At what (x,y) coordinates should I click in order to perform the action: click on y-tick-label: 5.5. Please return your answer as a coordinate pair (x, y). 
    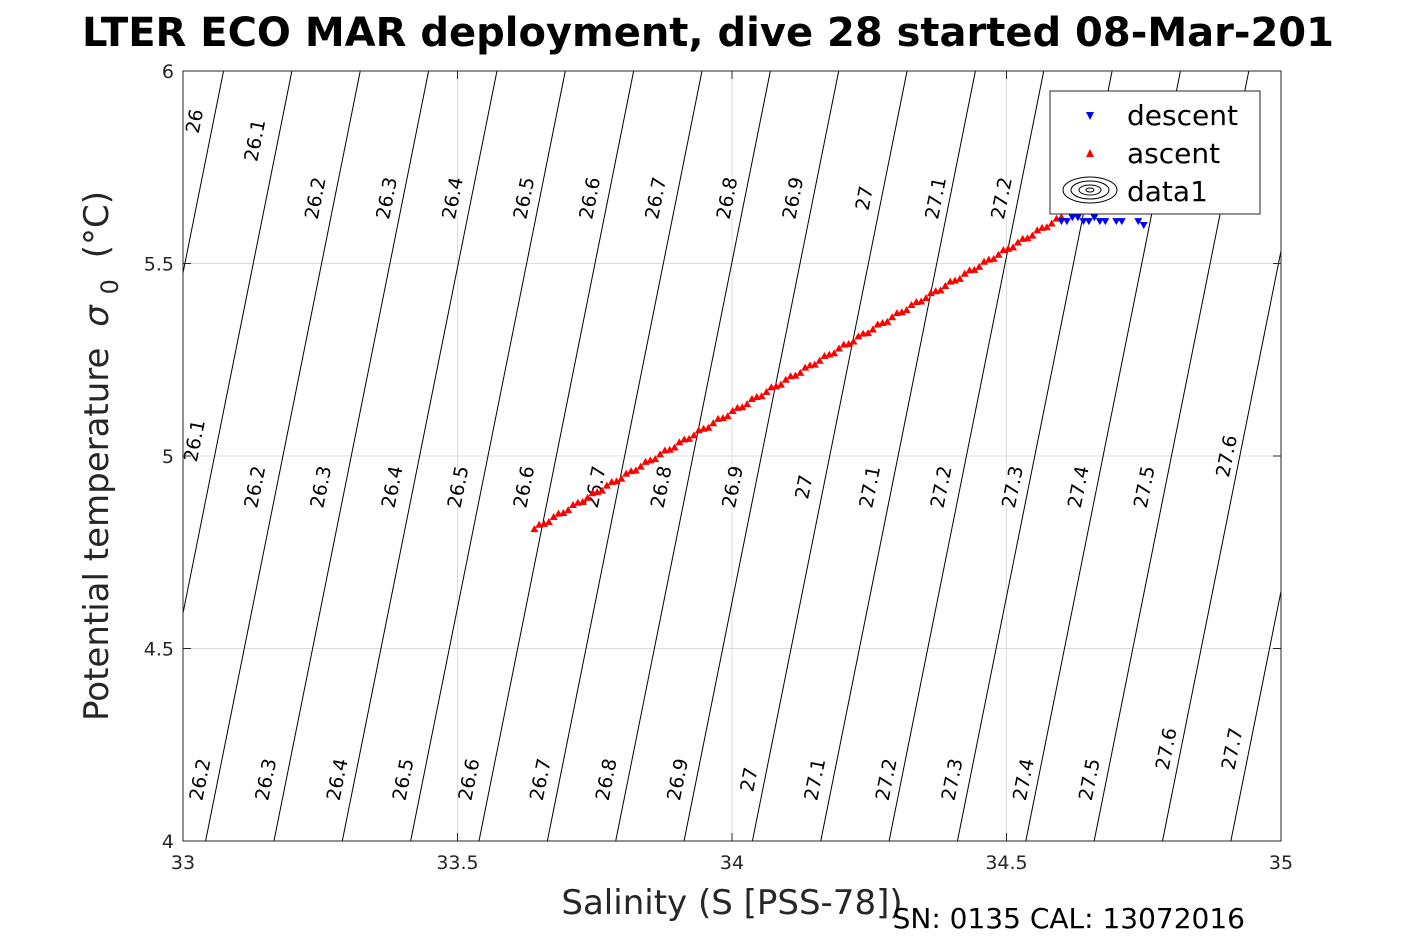
    Looking at the image, I should click on (159, 265).